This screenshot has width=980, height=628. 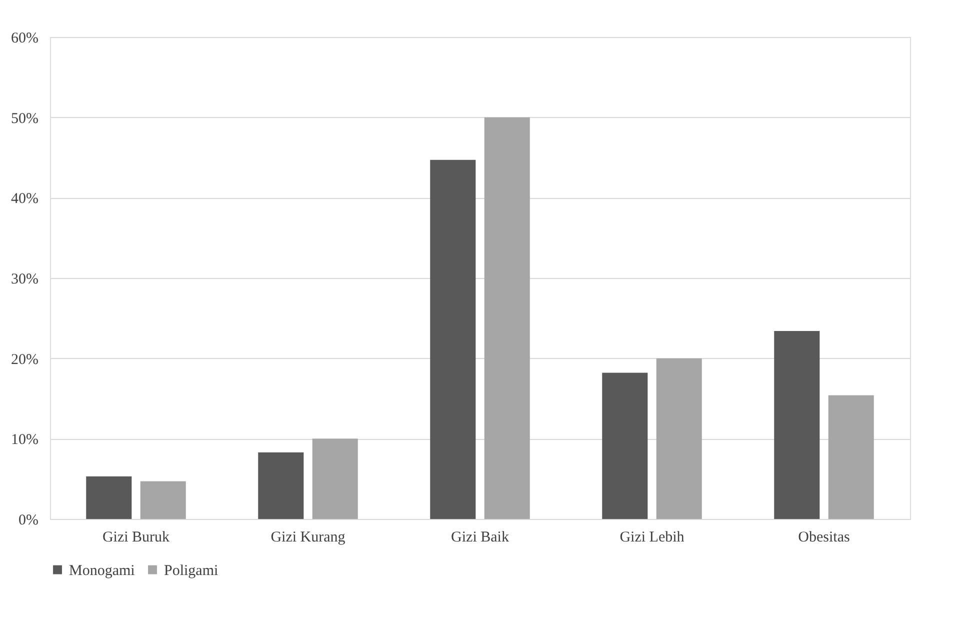 I want to click on legend-label: Poligami, so click(x=191, y=570).